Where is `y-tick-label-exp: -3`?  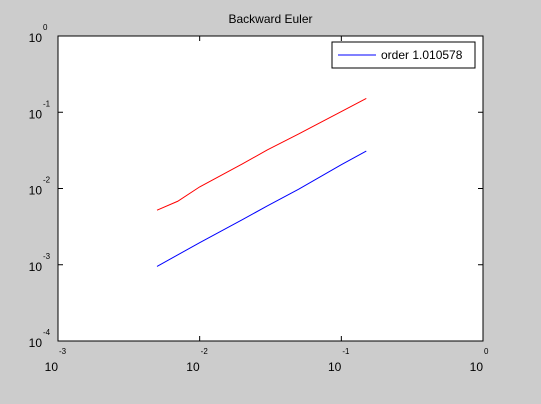 y-tick-label-exp: -3 is located at coordinates (47, 256).